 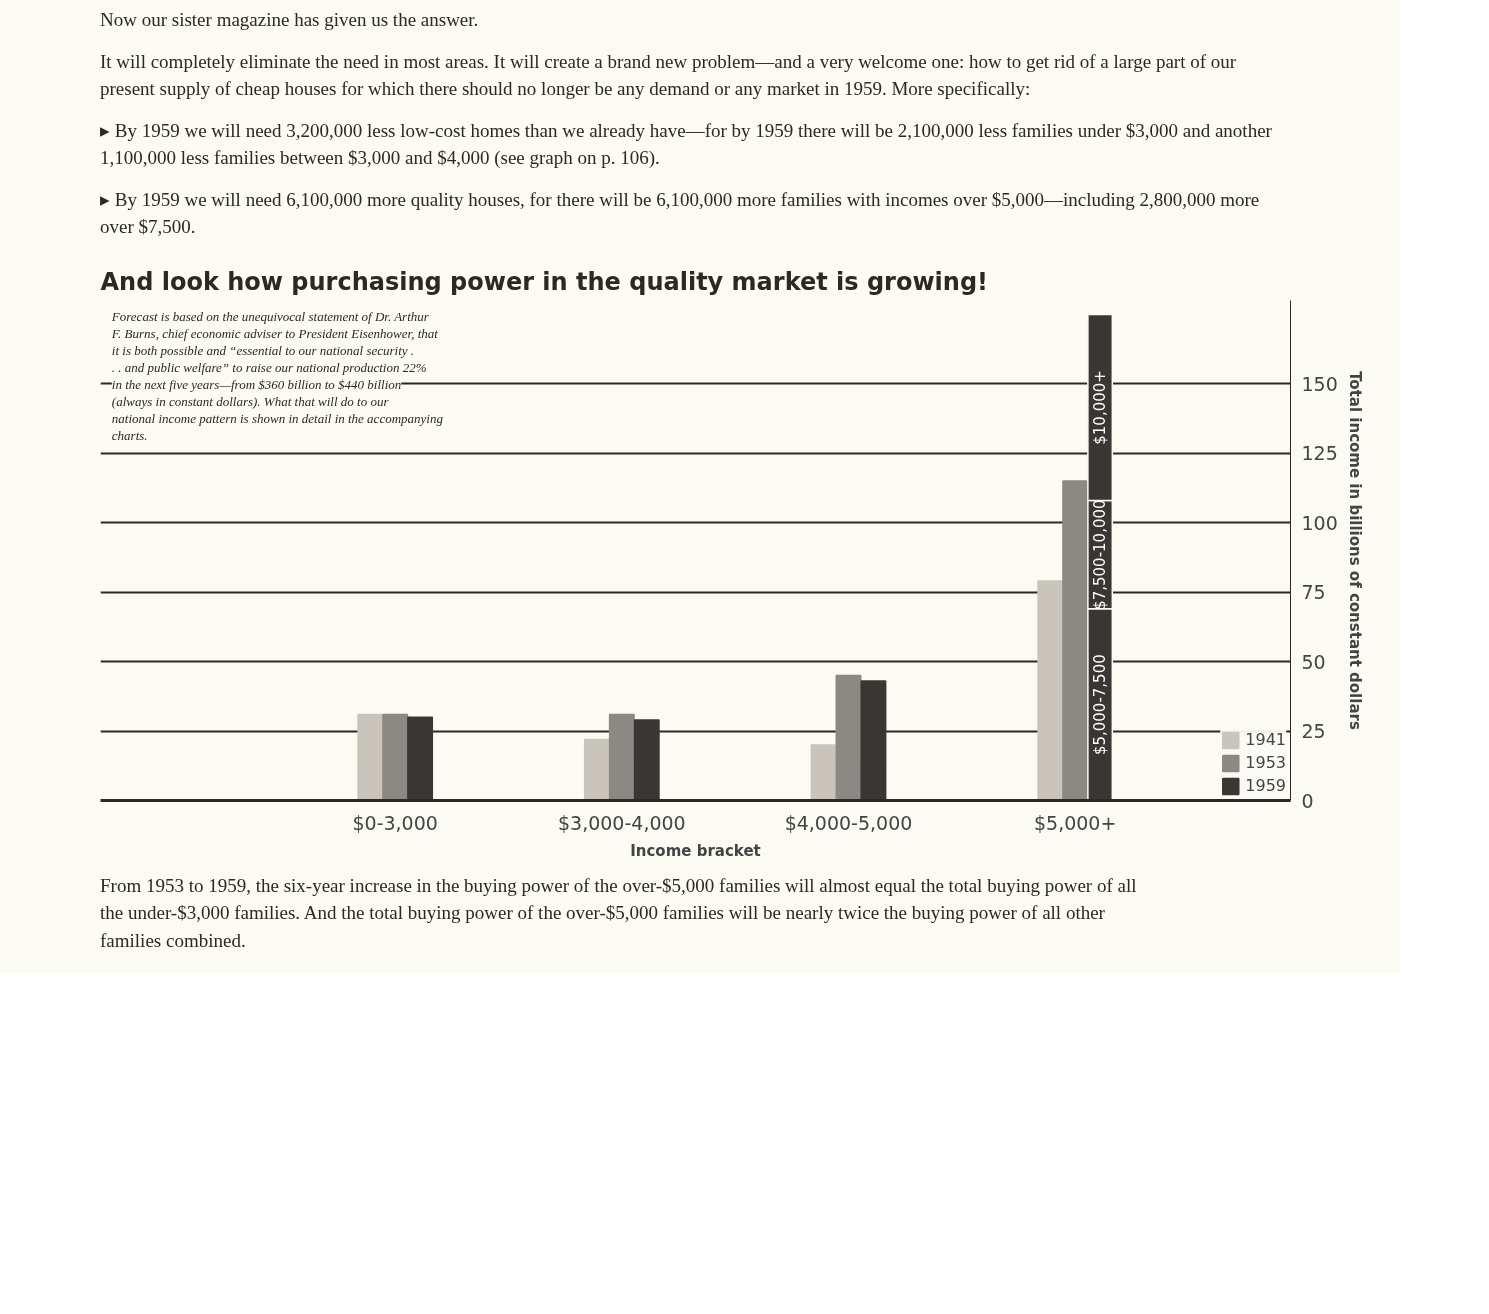 I want to click on x-tick-label: $5,000+, so click(x=1075, y=822).